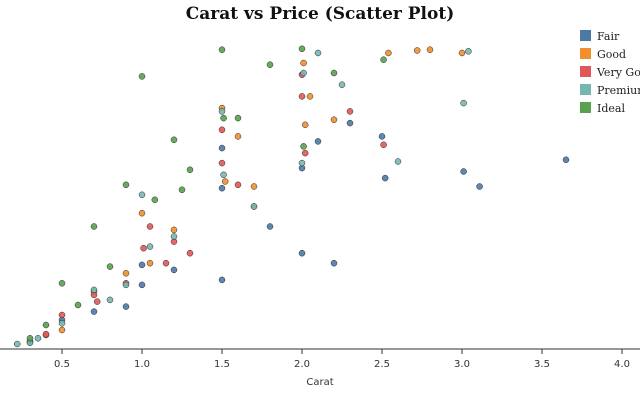 This screenshot has height=400, width=640. I want to click on legend-swatch-ideal, so click(585, 107).